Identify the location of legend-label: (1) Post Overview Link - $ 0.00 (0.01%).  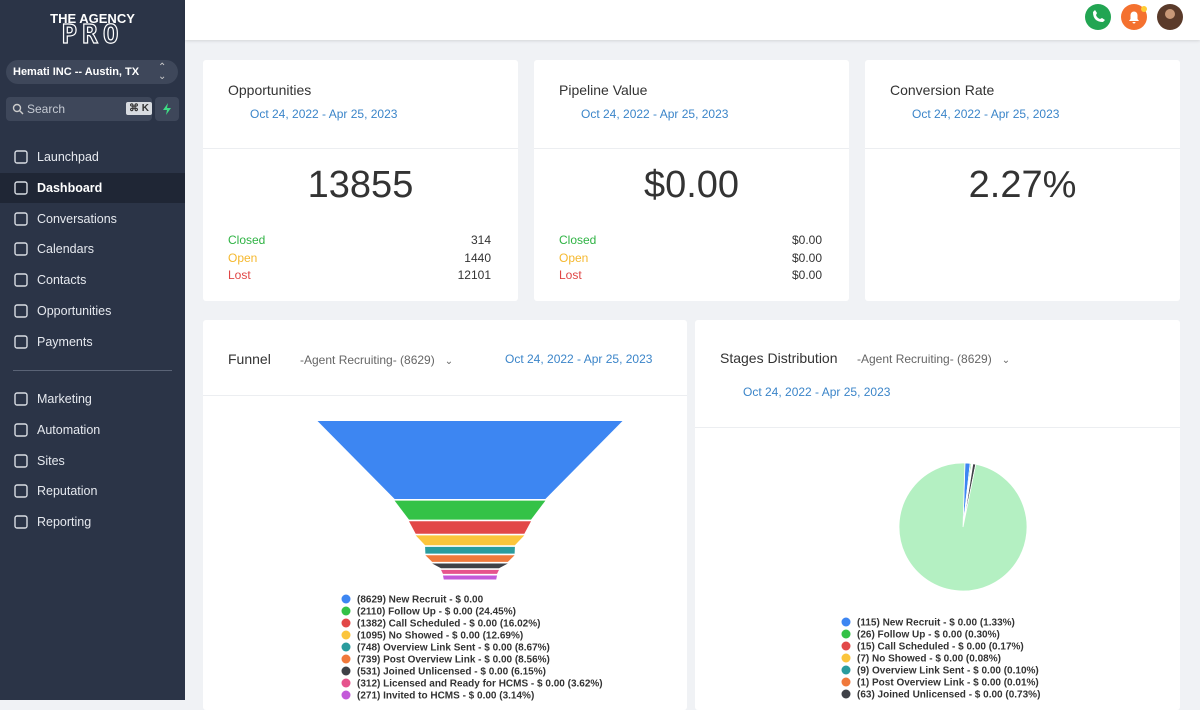
(948, 683).